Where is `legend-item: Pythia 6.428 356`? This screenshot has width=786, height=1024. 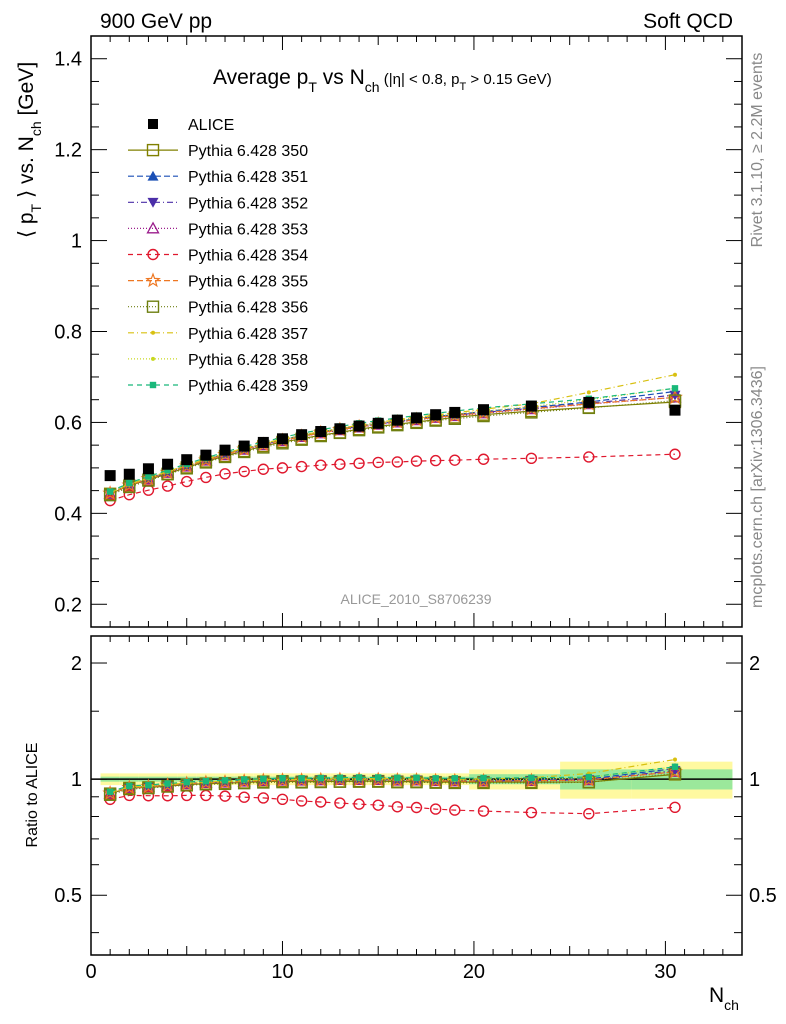
legend-item: Pythia 6.428 356 is located at coordinates (218, 308).